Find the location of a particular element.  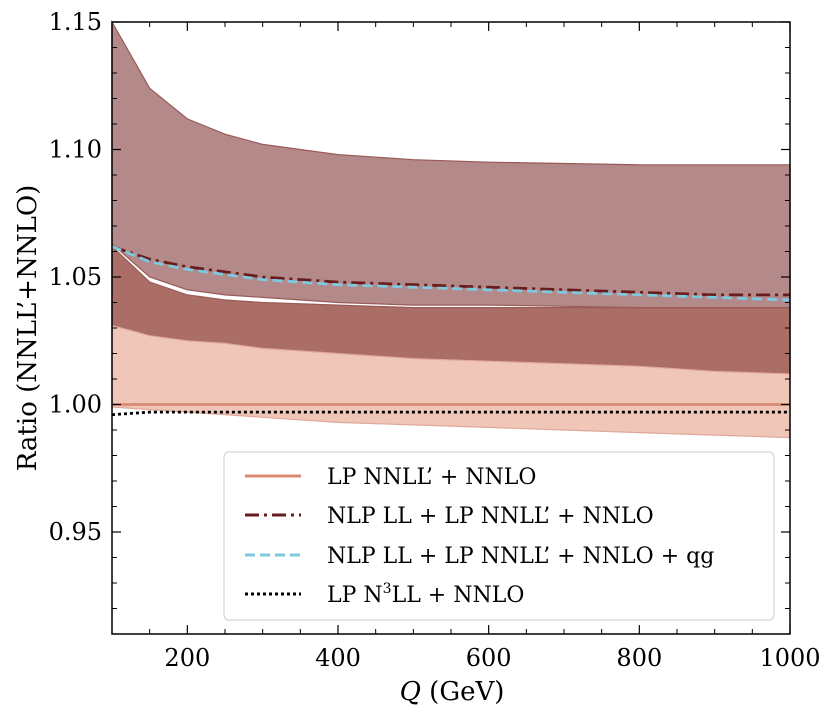

y-axis-label: Ratio (NNLL’+NNLO) is located at coordinates (28, 328).